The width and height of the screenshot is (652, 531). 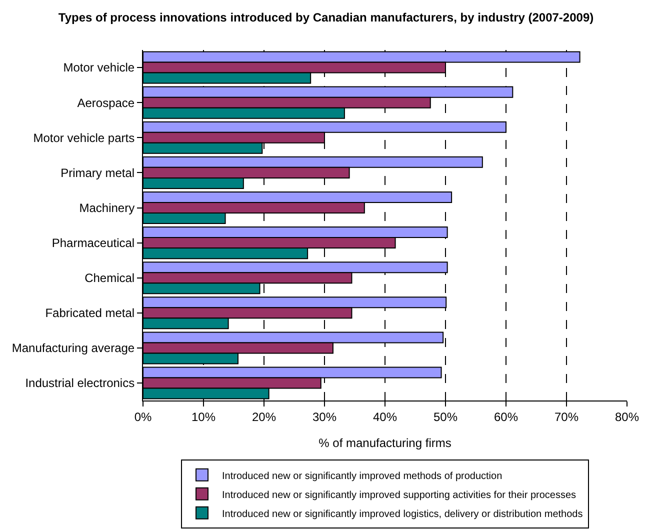 What do you see at coordinates (385, 443) in the screenshot?
I see `x-axis-title: % of manufacturing firms` at bounding box center [385, 443].